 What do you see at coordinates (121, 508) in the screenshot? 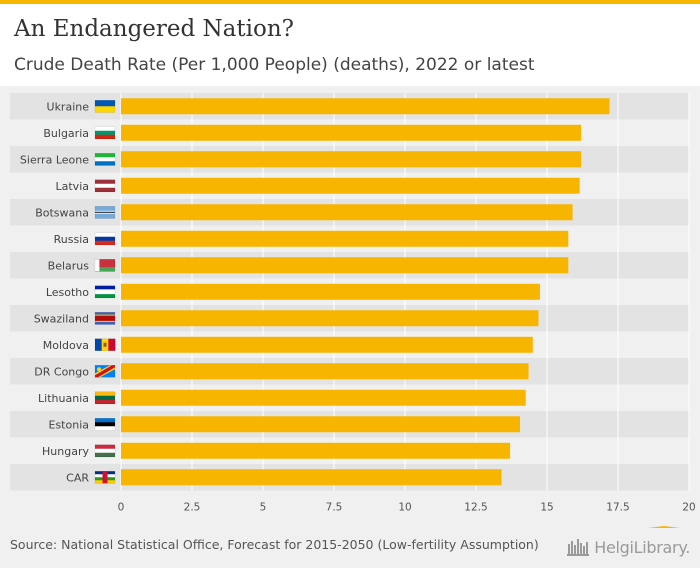
I see `x-tick-label: 0` at bounding box center [121, 508].